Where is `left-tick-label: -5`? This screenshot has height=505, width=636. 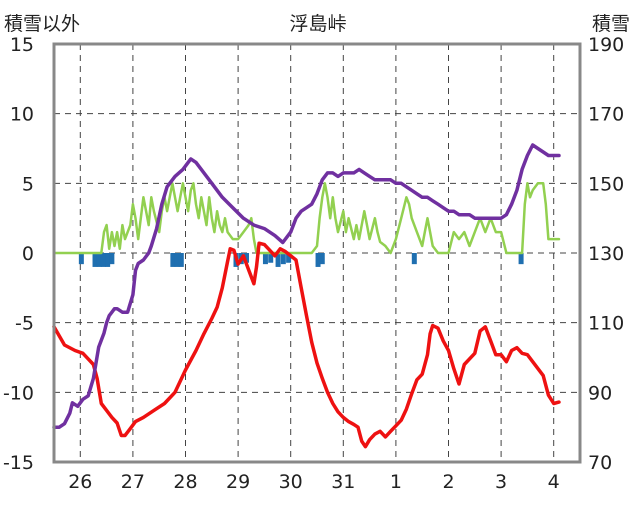
left-tick-label: -5 is located at coordinates (24, 324).